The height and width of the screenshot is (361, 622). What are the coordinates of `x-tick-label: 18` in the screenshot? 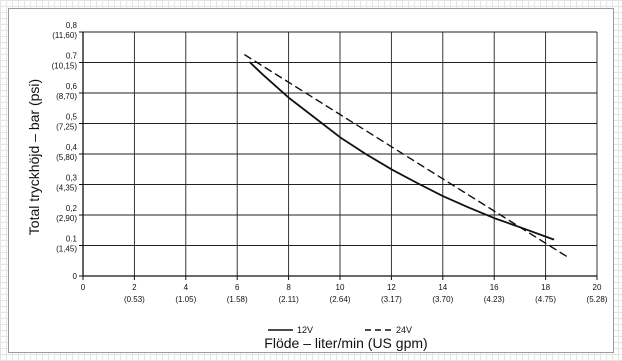 It's located at (545, 287).